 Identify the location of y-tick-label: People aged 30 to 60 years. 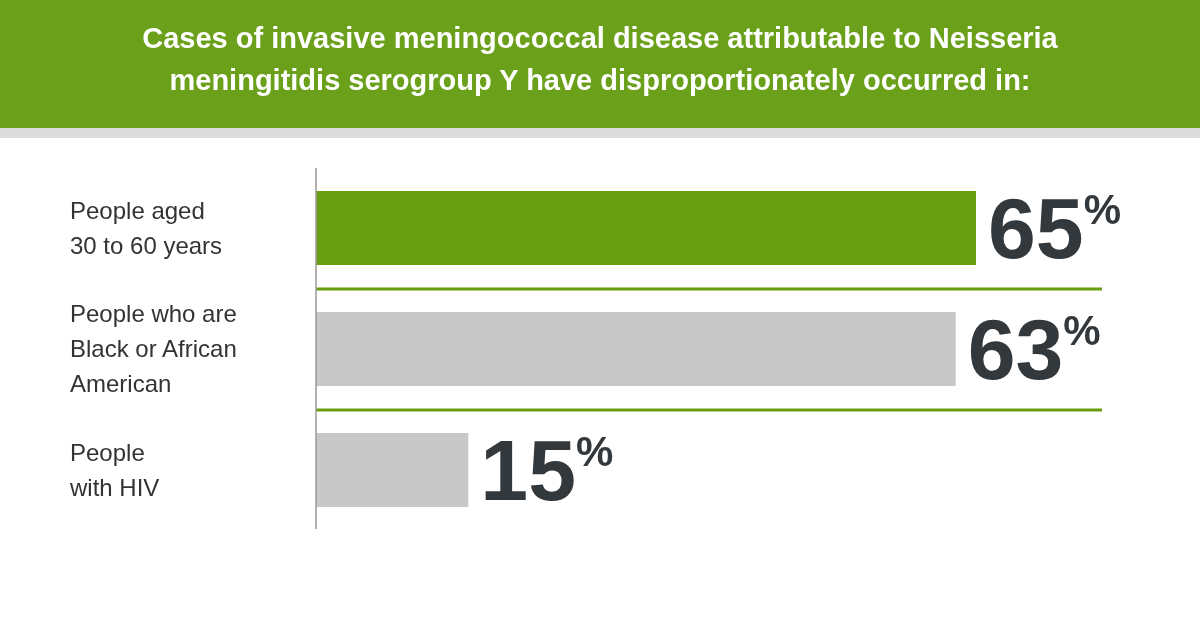
(146, 227).